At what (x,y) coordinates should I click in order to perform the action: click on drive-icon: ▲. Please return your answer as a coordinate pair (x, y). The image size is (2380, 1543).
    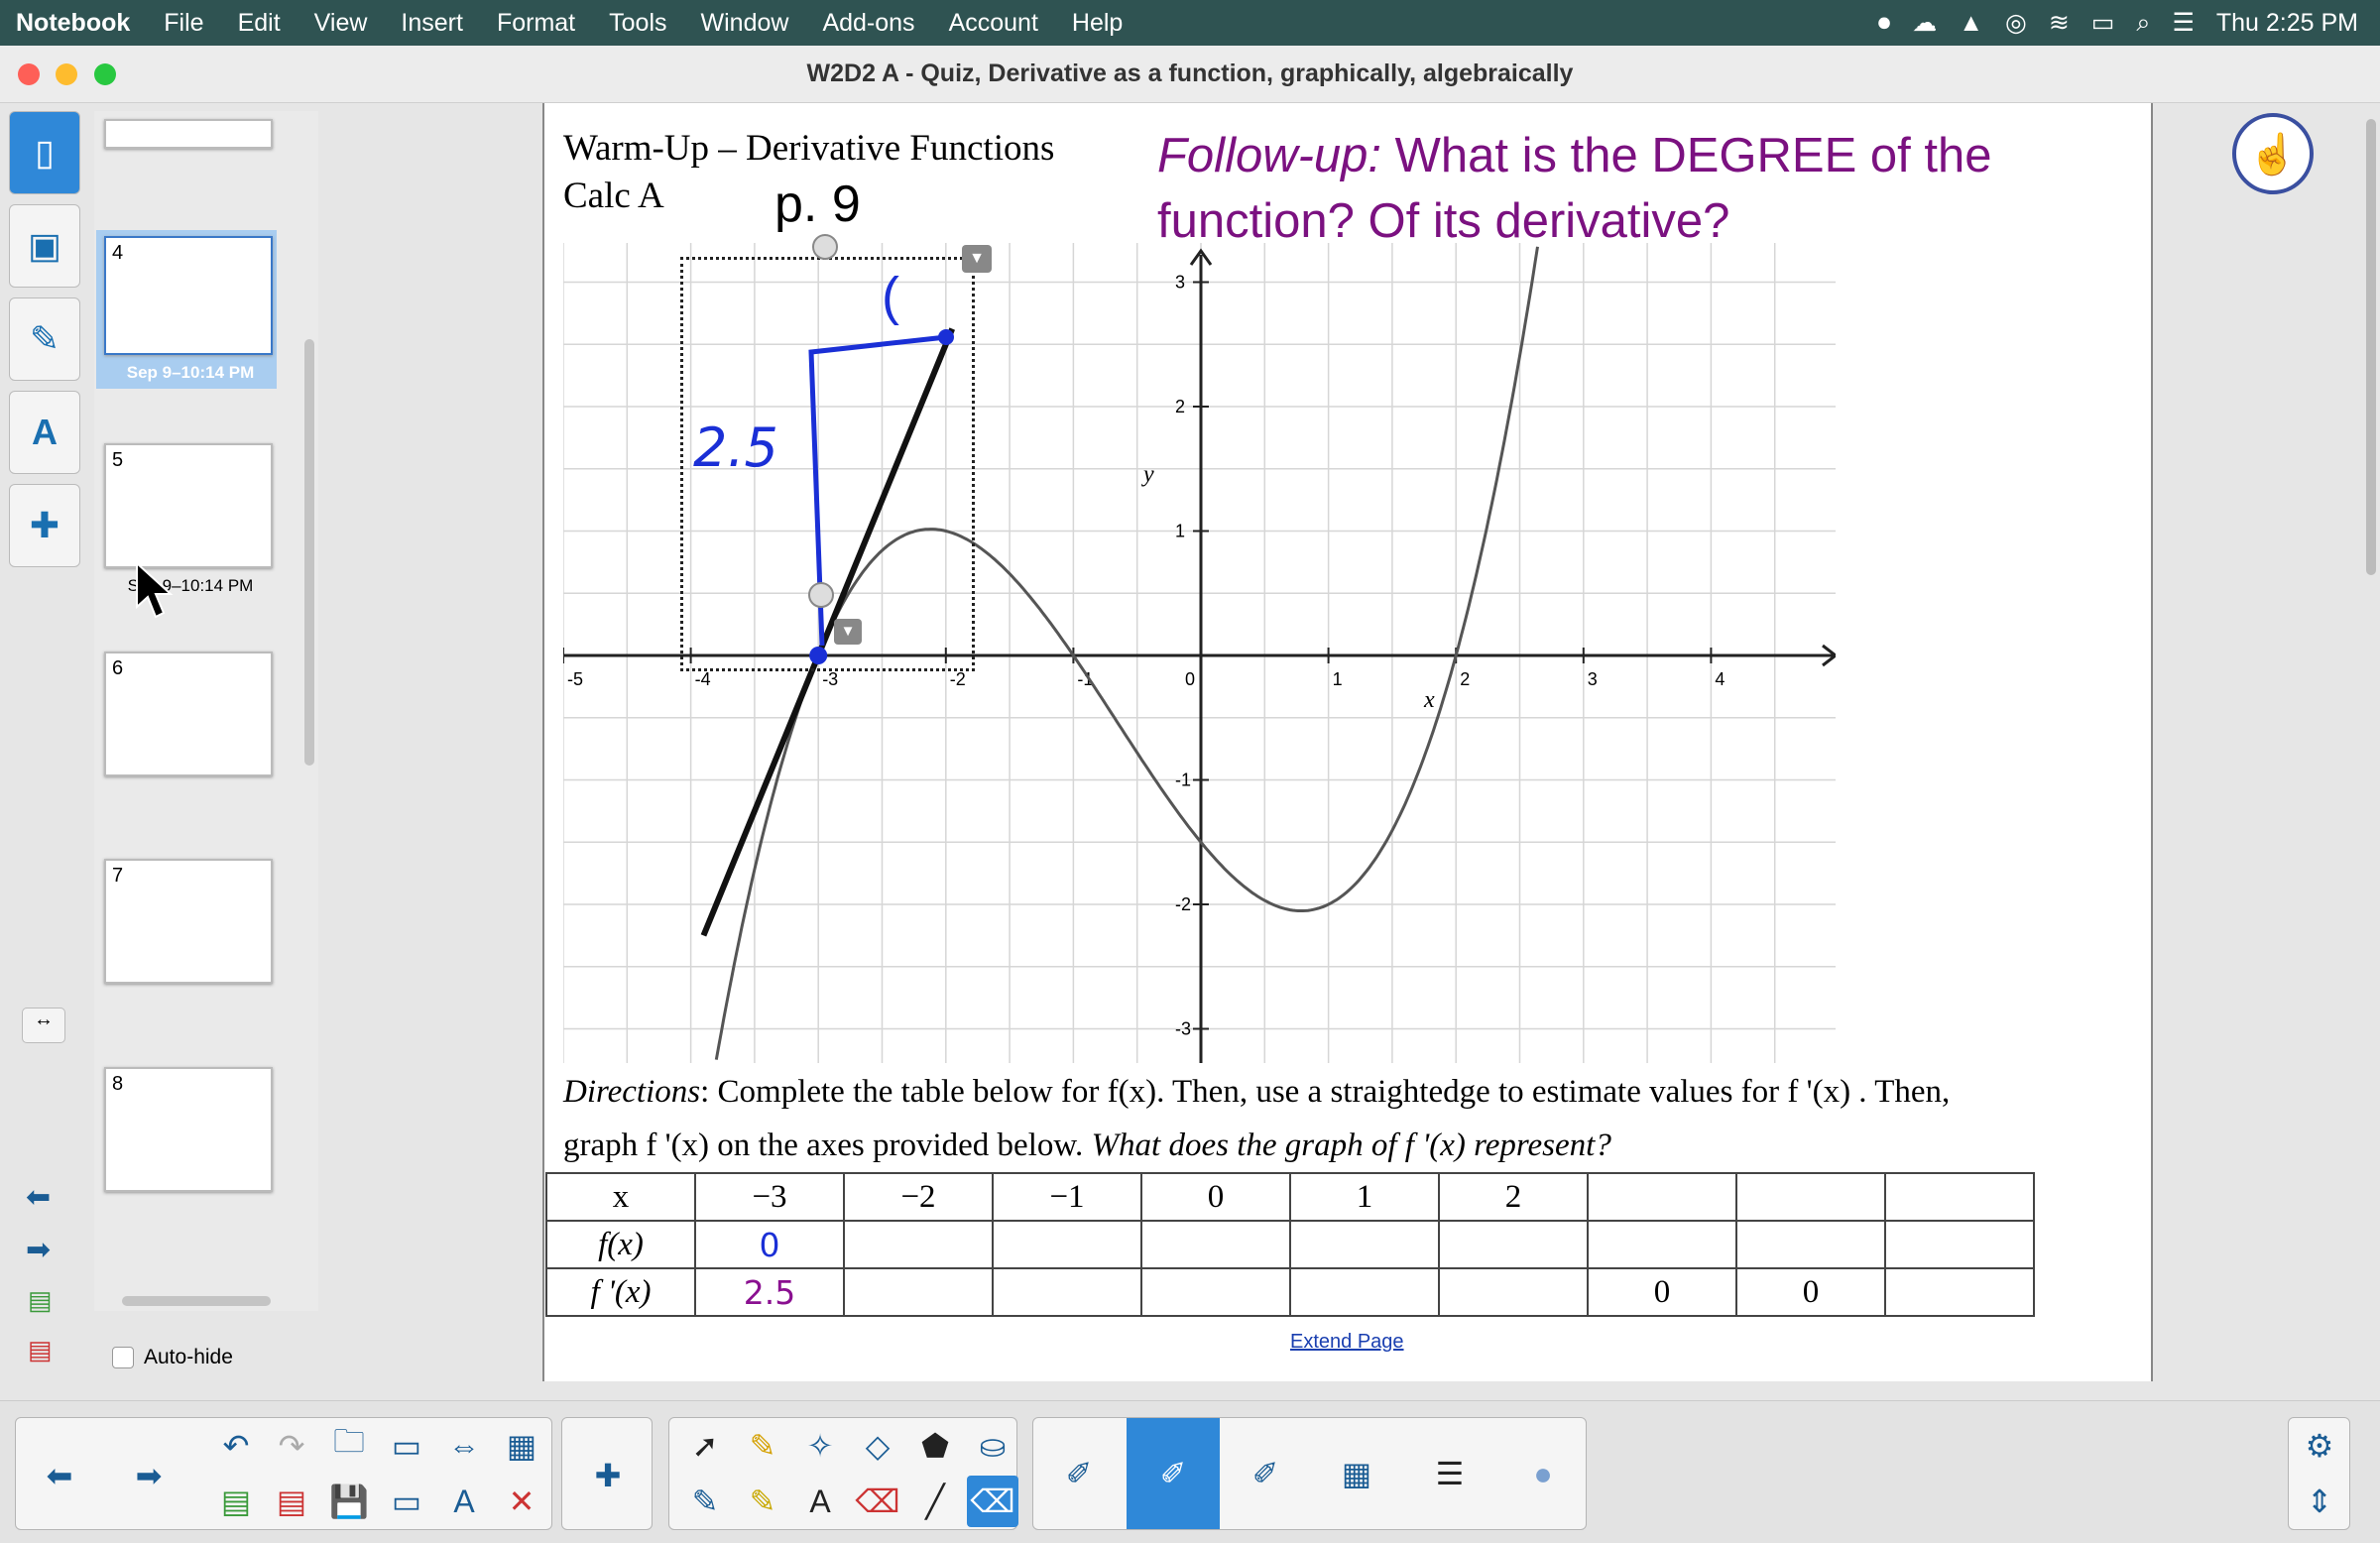
    Looking at the image, I should click on (1971, 22).